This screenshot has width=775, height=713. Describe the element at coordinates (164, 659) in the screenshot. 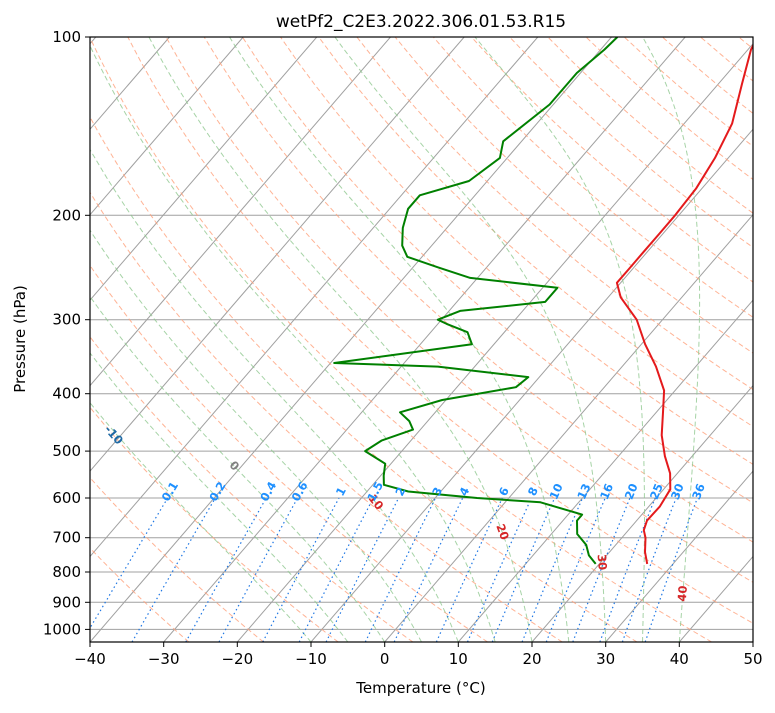

I see `x-tick-label: −30` at that location.